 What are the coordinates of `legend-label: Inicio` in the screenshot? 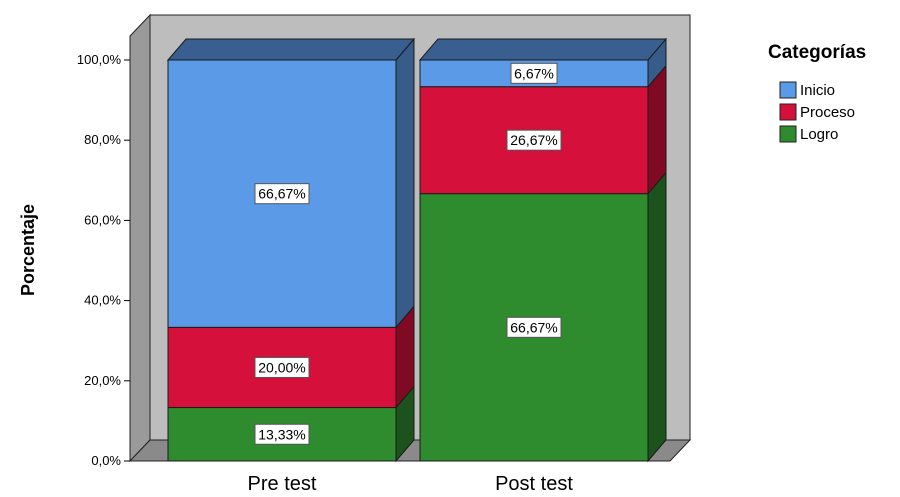 It's located at (817, 90).